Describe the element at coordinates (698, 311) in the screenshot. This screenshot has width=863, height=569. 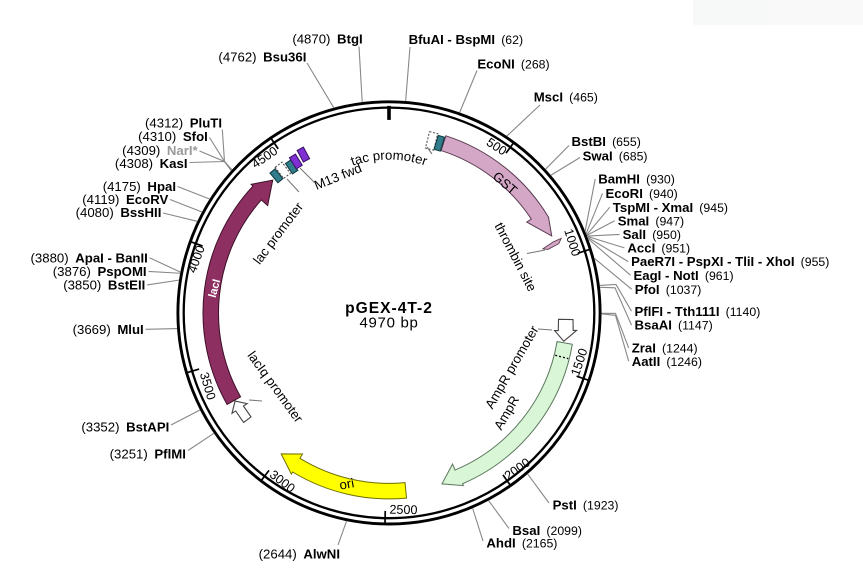
I see `svg-text: PflFI - Tth111I (1140)` at that location.